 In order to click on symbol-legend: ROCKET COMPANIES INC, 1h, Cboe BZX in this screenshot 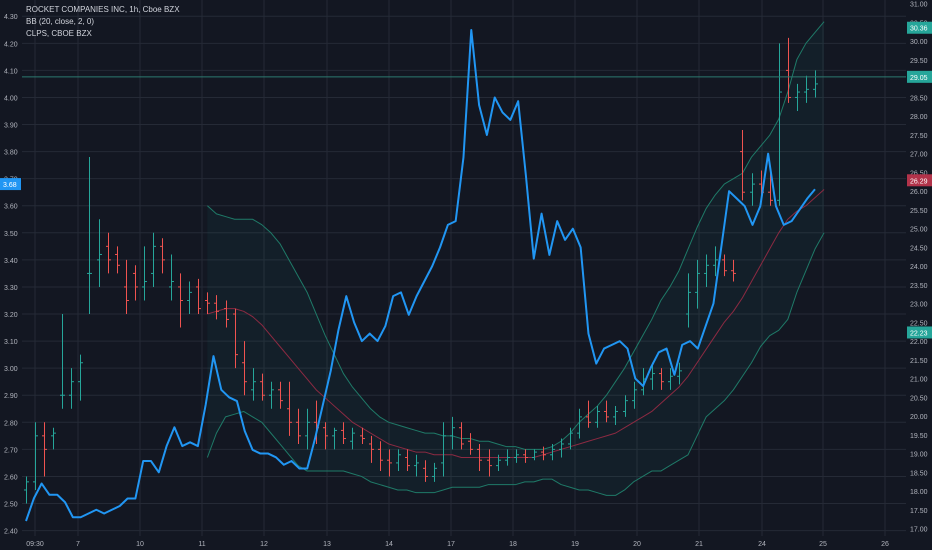, I will do `click(103, 9)`.